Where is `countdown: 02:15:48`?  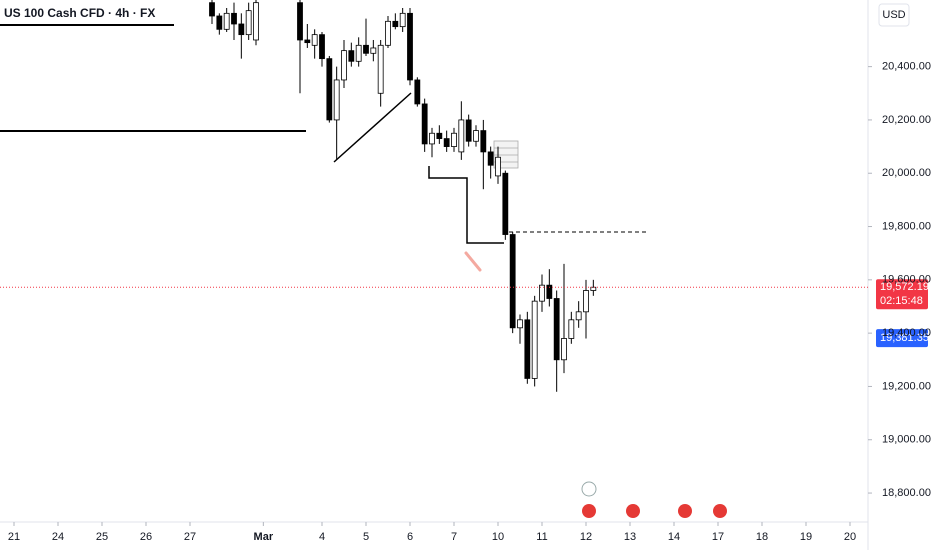
countdown: 02:15:48 is located at coordinates (901, 301).